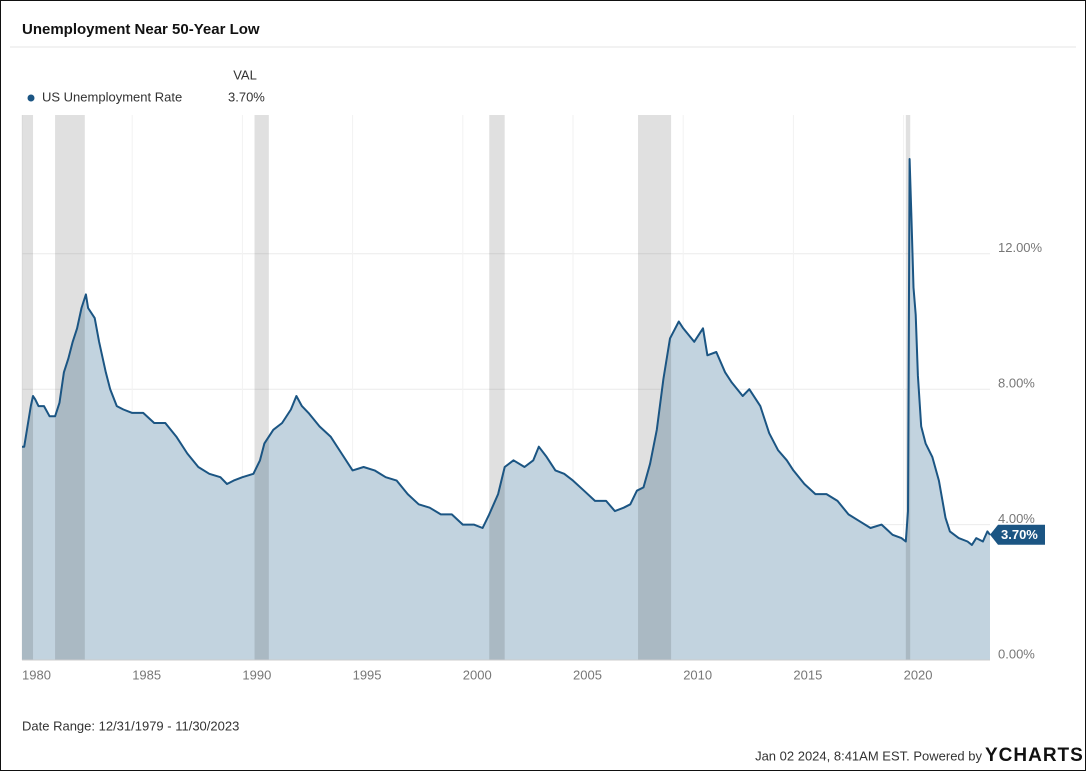 This screenshot has width=1086, height=771. Describe the element at coordinates (246, 96) in the screenshot. I see `legend-value: 3.70%` at that location.